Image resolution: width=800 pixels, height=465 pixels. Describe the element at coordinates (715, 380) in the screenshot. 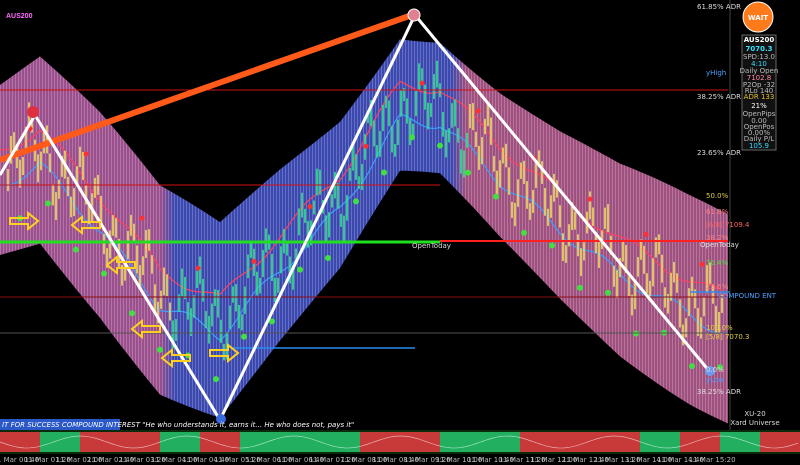

I see `level-label: yLow` at that location.